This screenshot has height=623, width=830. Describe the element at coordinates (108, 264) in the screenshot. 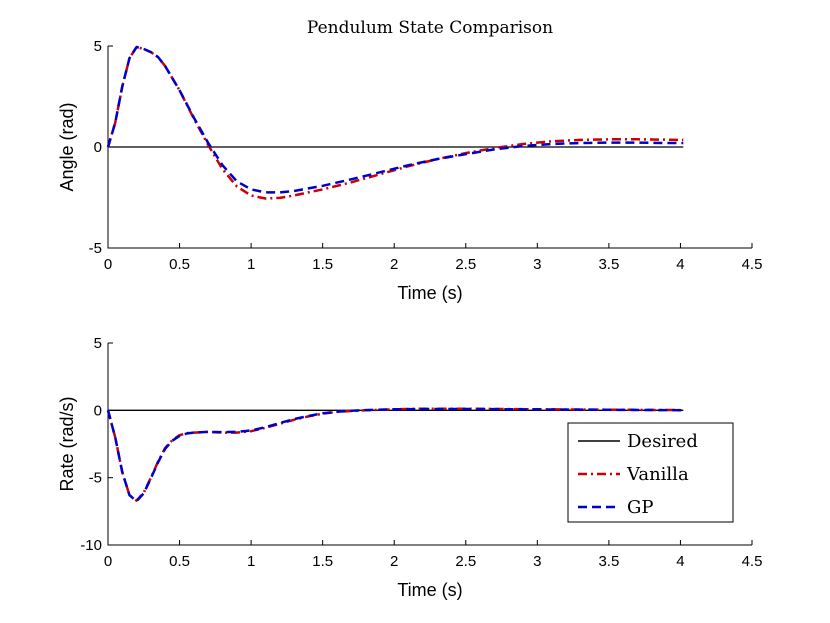

I see `angle-xtick-label-0: 0` at that location.